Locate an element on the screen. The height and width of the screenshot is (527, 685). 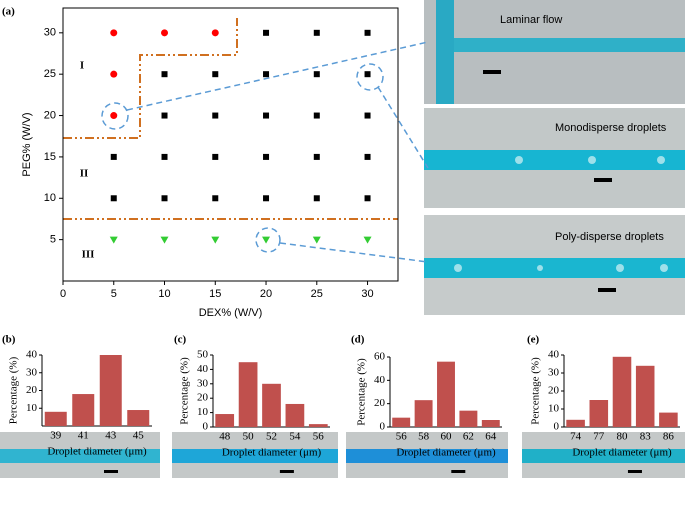
x-tick-label: 25 is located at coordinates (317, 294).